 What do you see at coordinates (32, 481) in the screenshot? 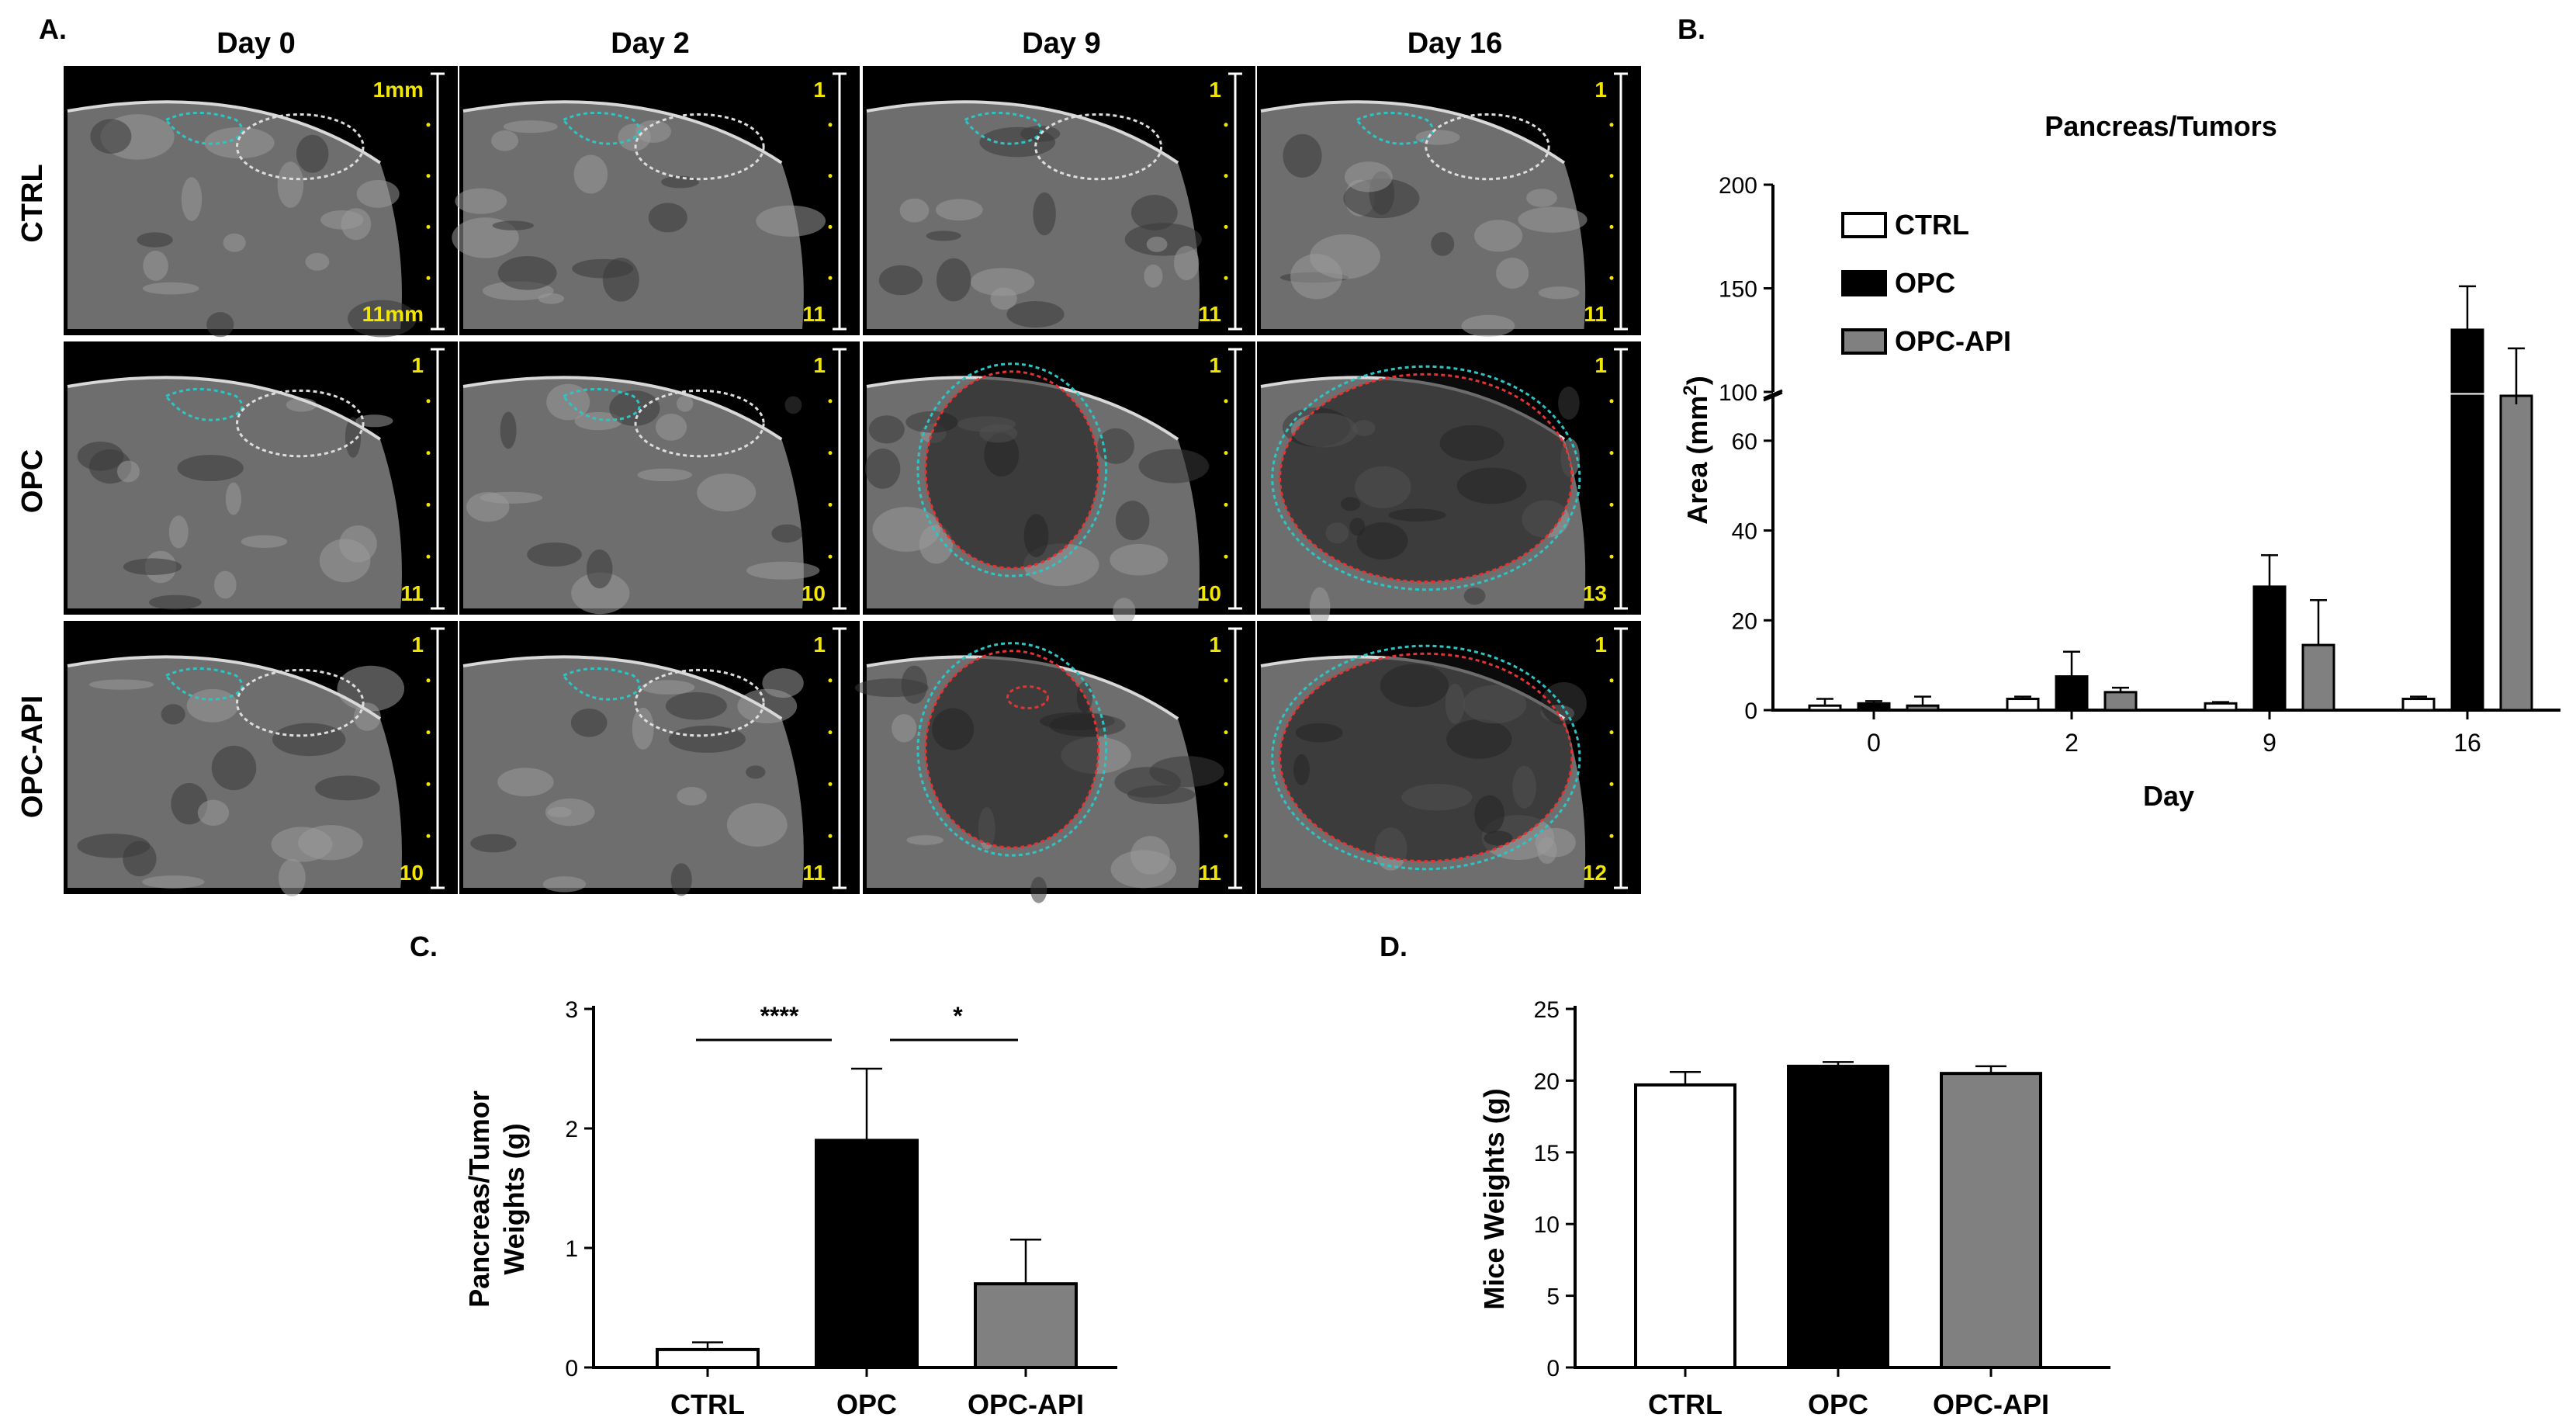
I see `group-label-opc: OPC` at bounding box center [32, 481].